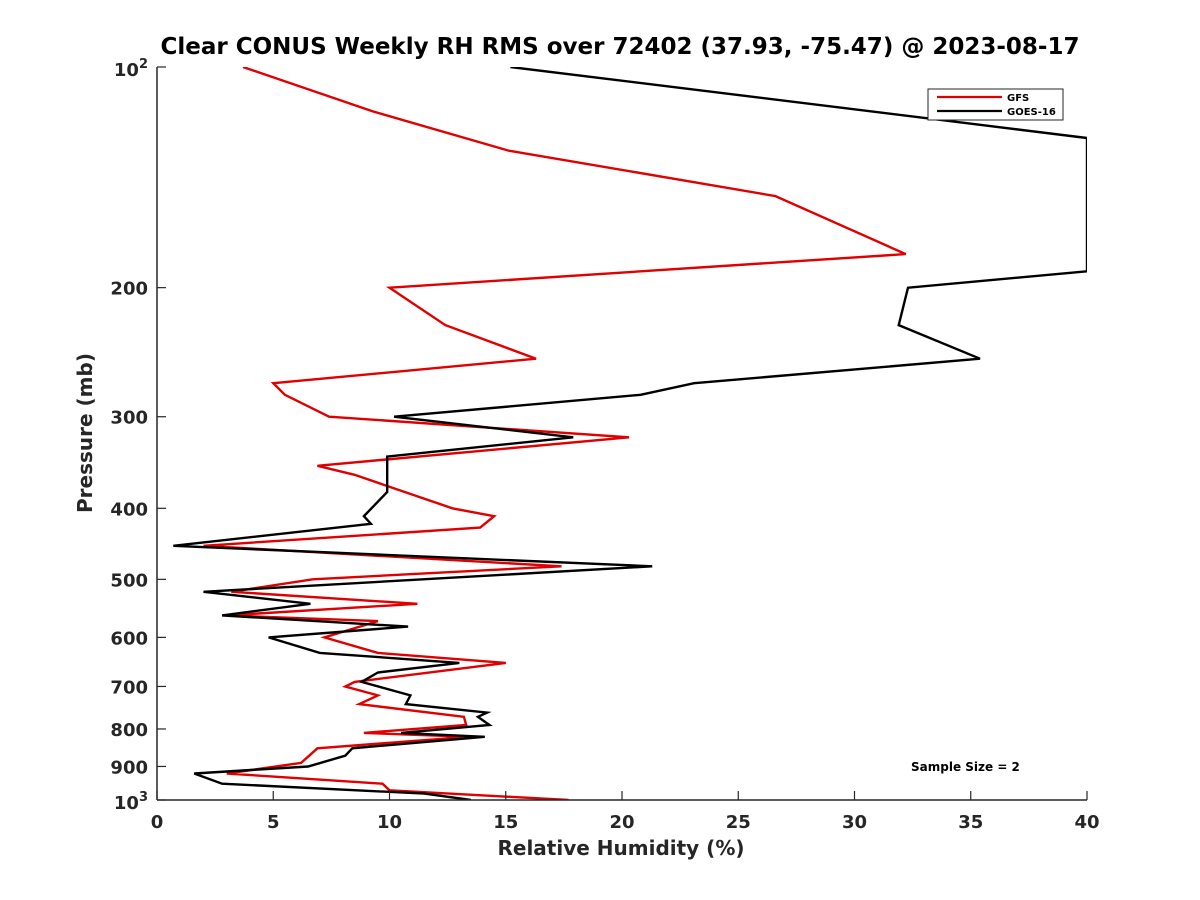 This screenshot has height=900, width=1200. I want to click on y-tick-label: 200, so click(129, 289).